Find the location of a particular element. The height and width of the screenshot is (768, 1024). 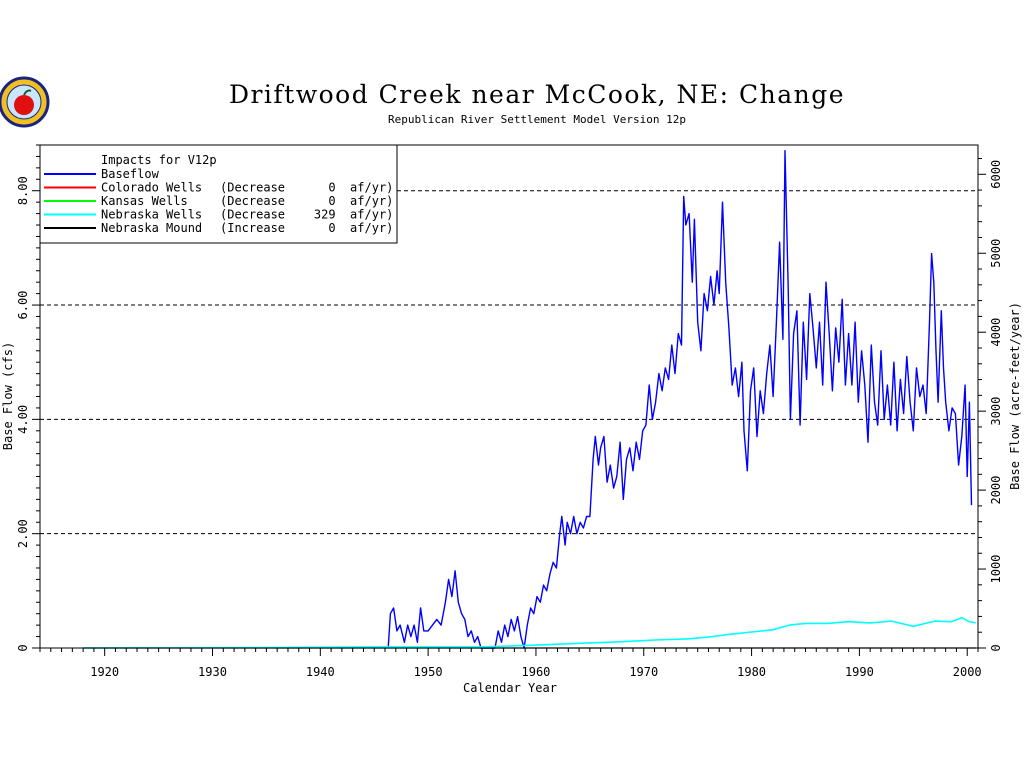

apple-seal-logo is located at coordinates (25, 102).